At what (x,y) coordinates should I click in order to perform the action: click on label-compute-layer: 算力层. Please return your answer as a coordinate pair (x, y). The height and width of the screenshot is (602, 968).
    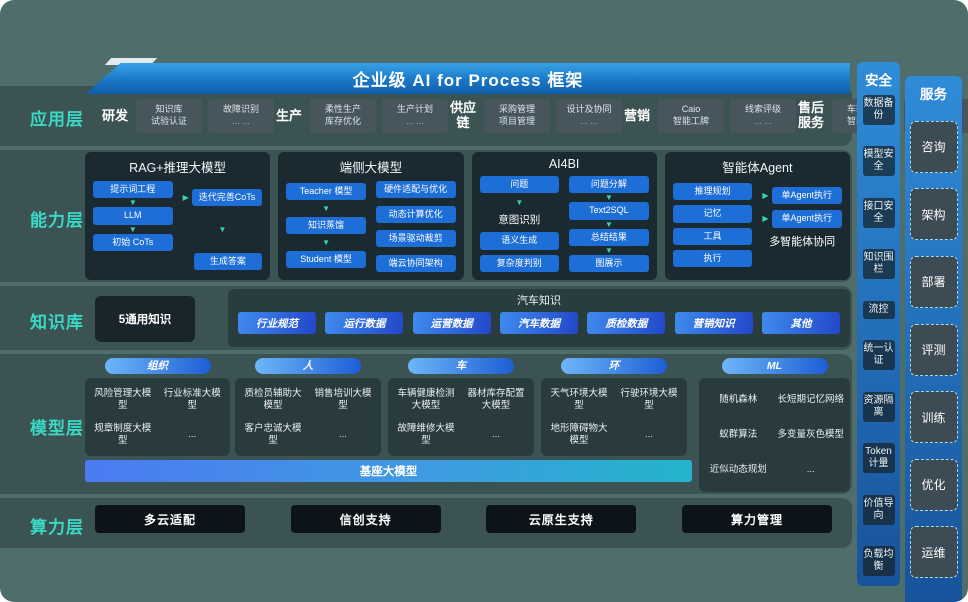
    Looking at the image, I should click on (57, 527).